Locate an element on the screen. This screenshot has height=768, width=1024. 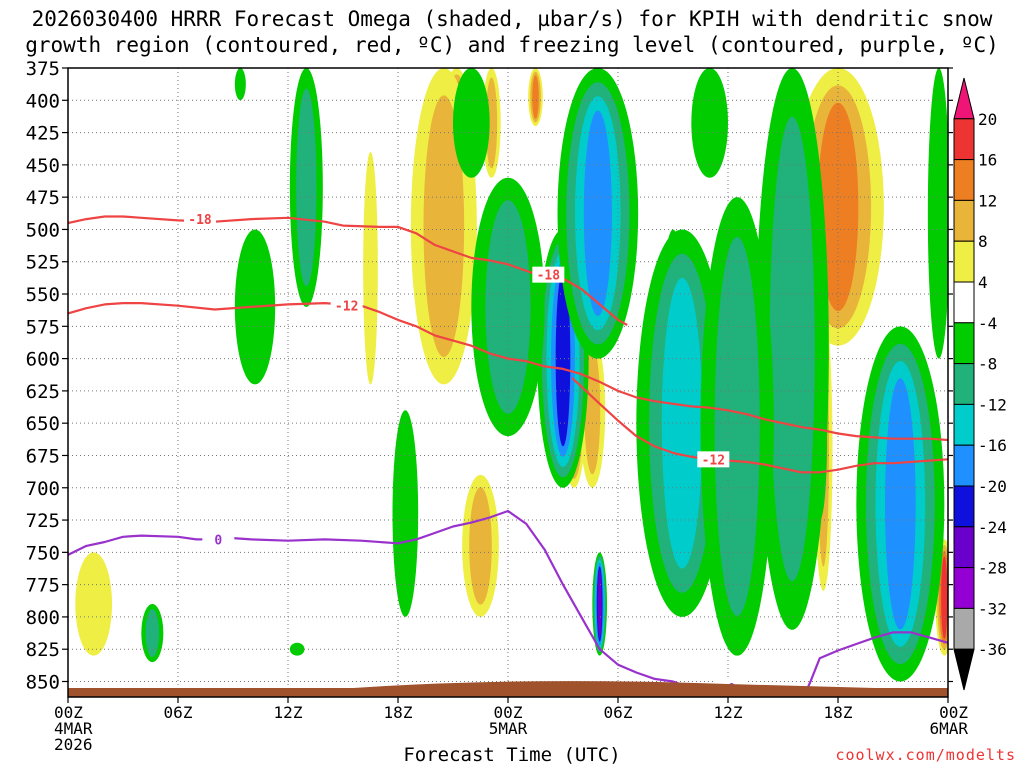
colorbar-label: 16 is located at coordinates (987, 160).